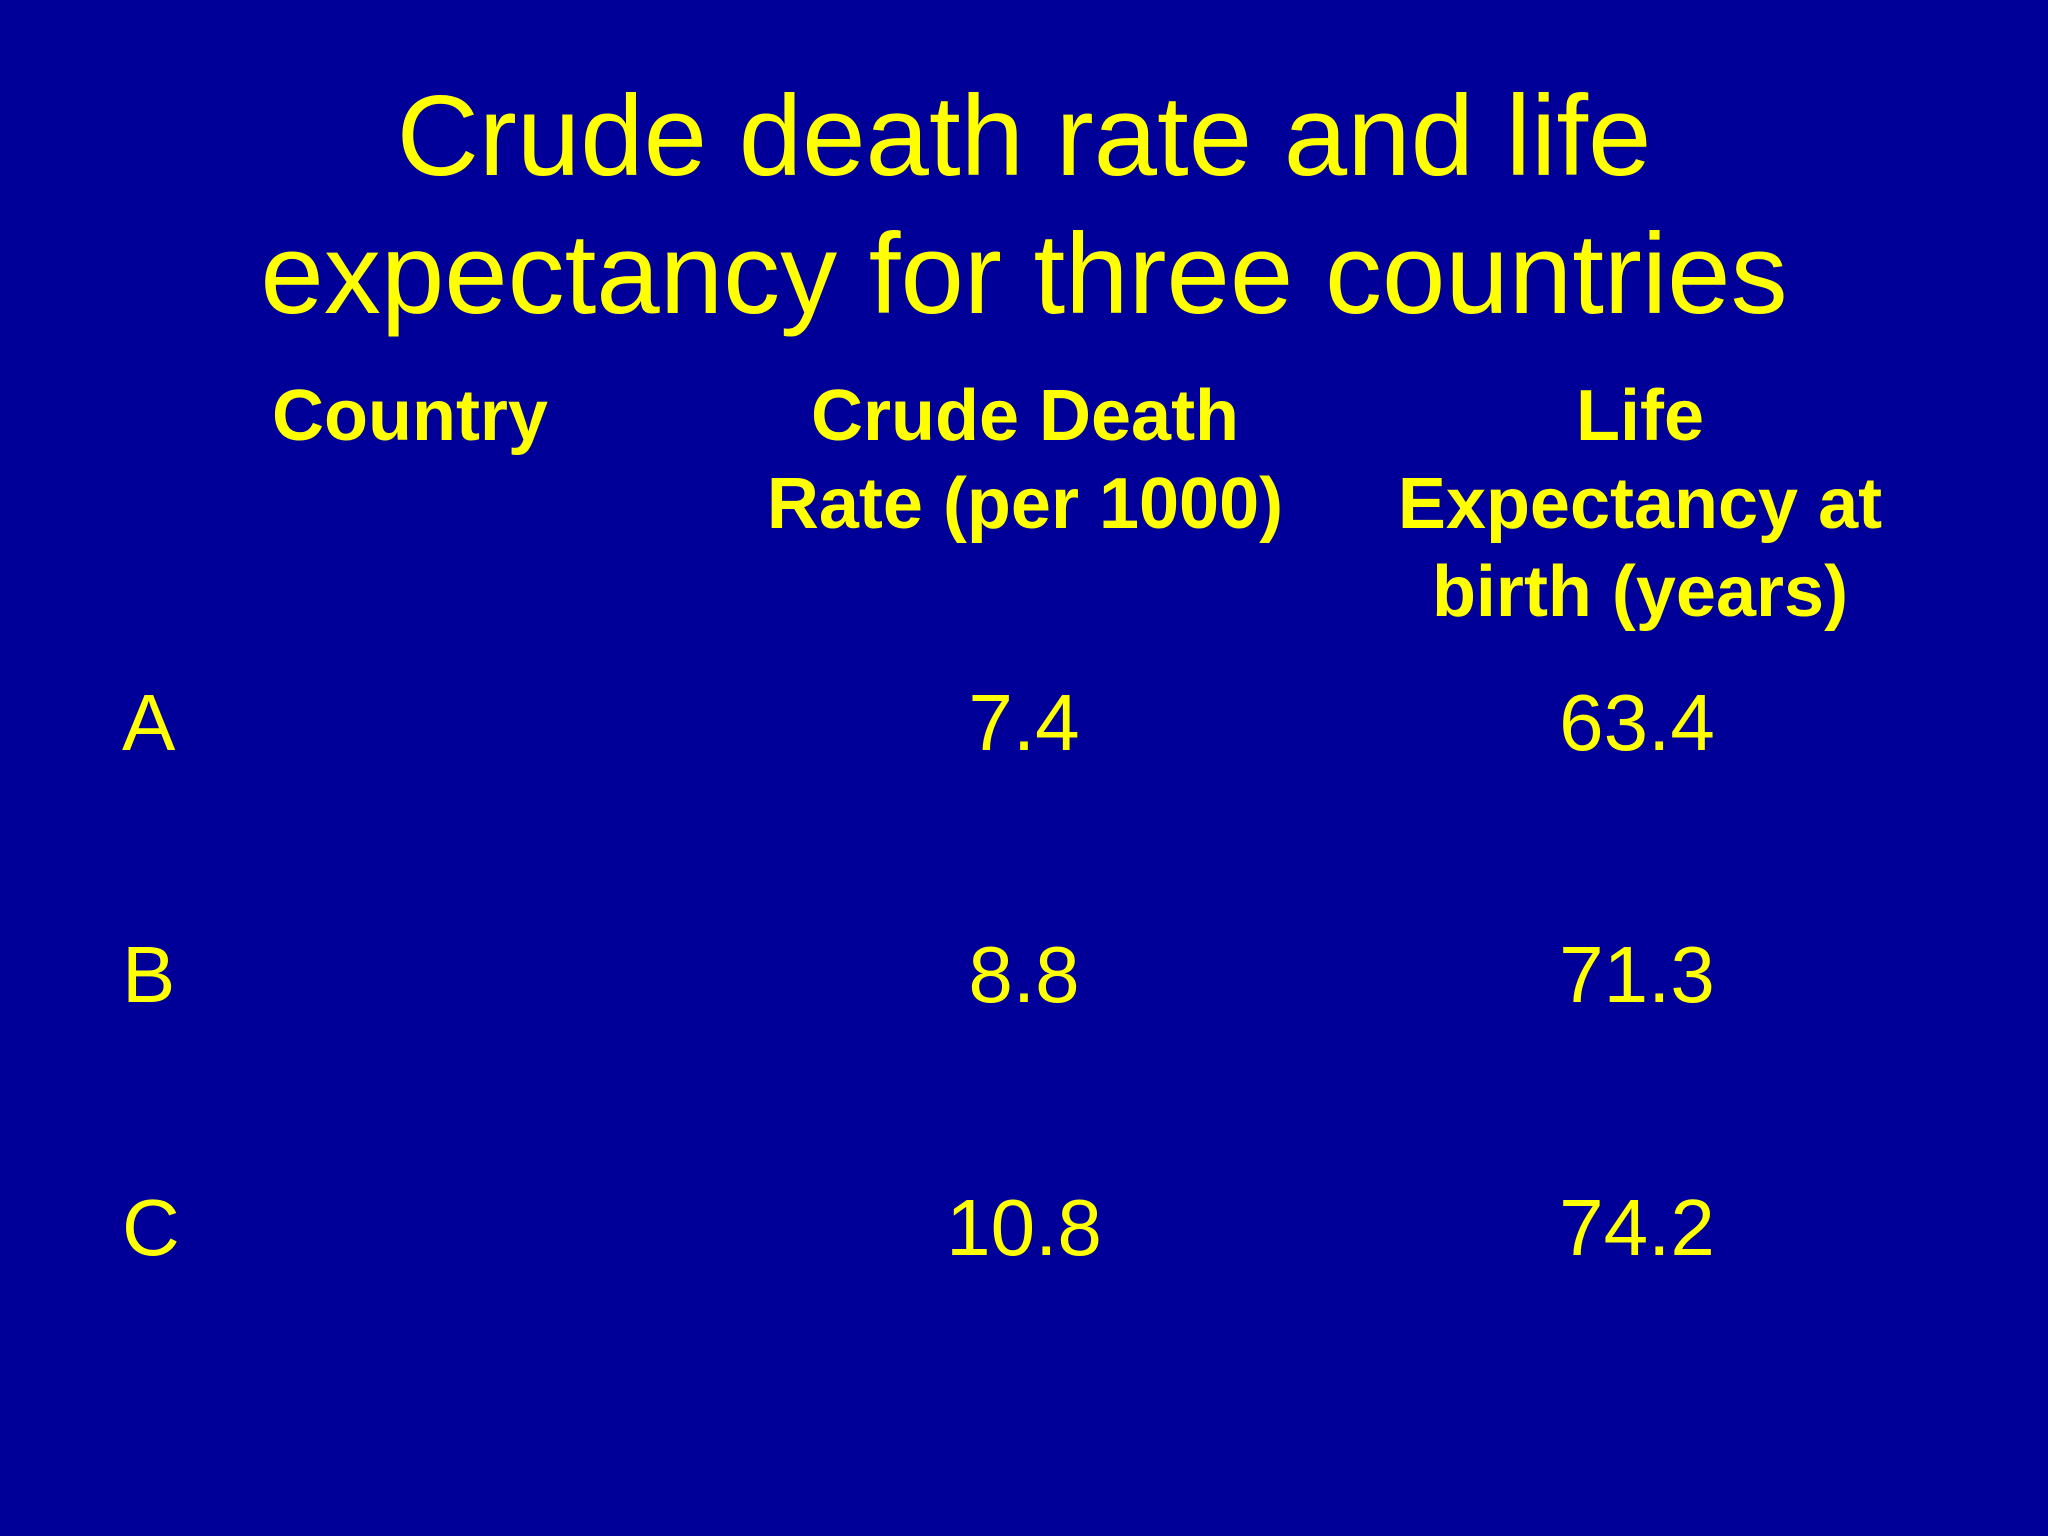  I want to click on table-row-a-life-expectancy: 63.4, so click(1637, 722).